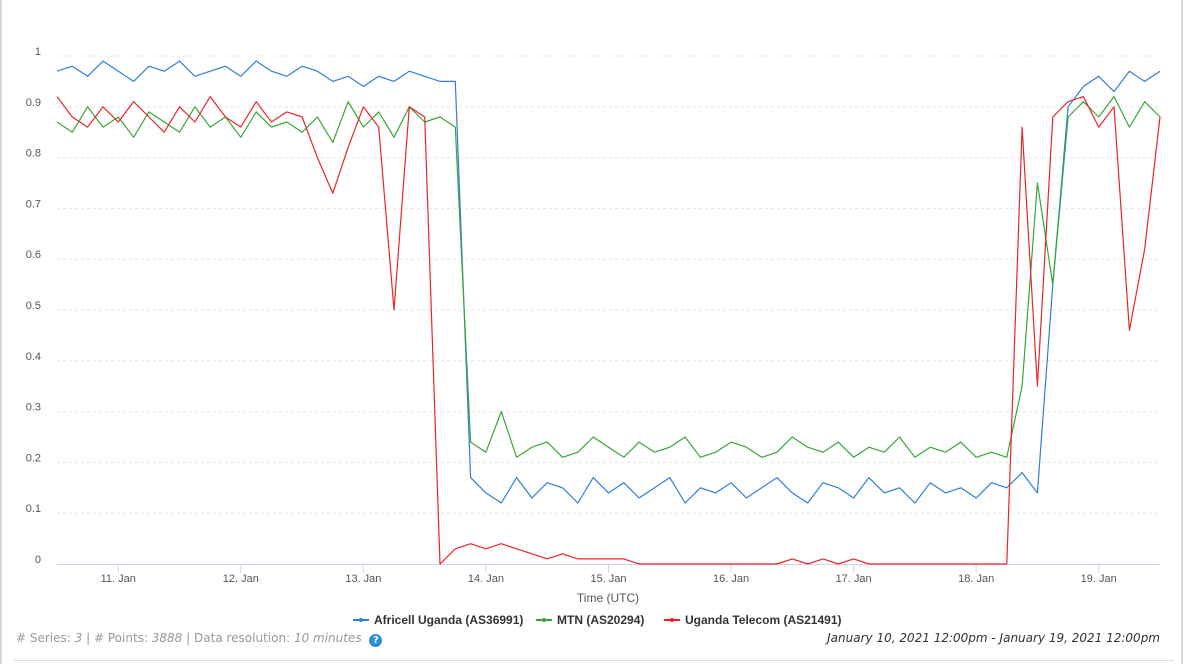  Describe the element at coordinates (731, 579) in the screenshot. I see `x-tick-label: 16. Jan` at that location.